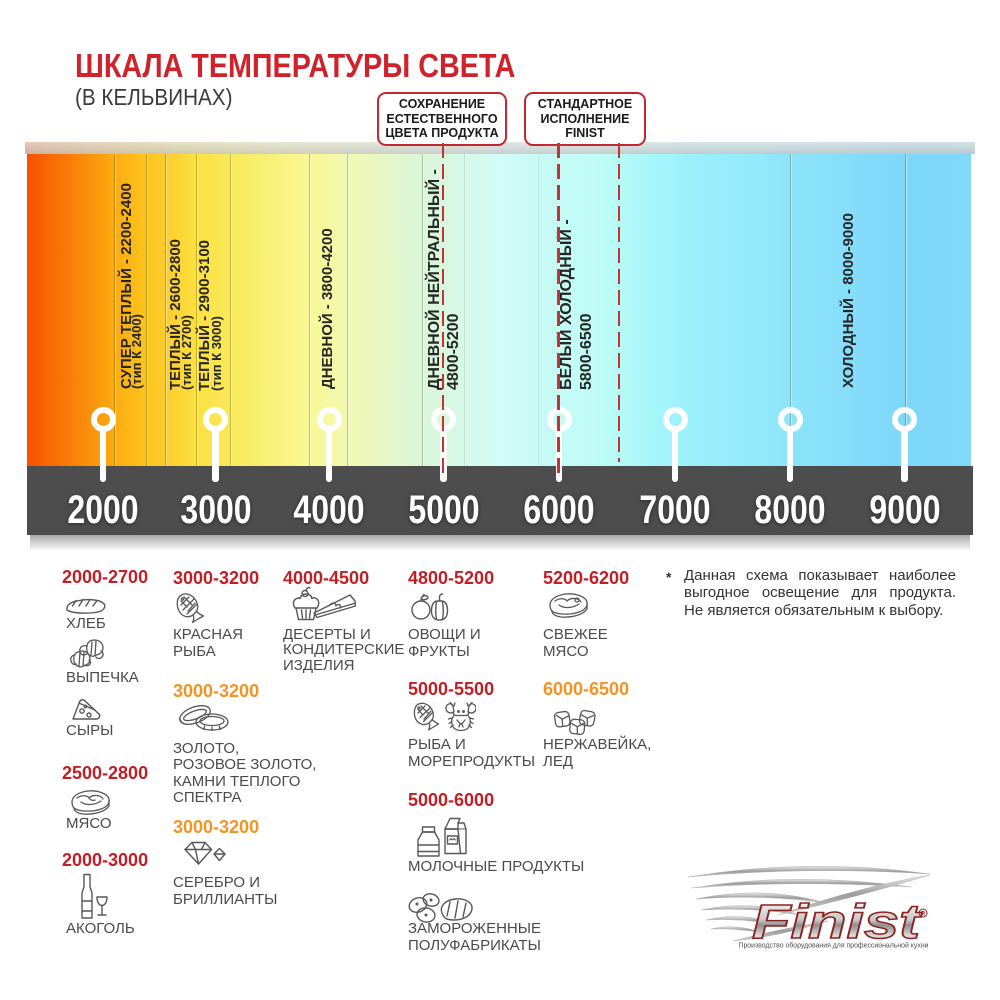 This screenshot has height=1000, width=1000. I want to click on svg-text: Finist, so click(837, 922).